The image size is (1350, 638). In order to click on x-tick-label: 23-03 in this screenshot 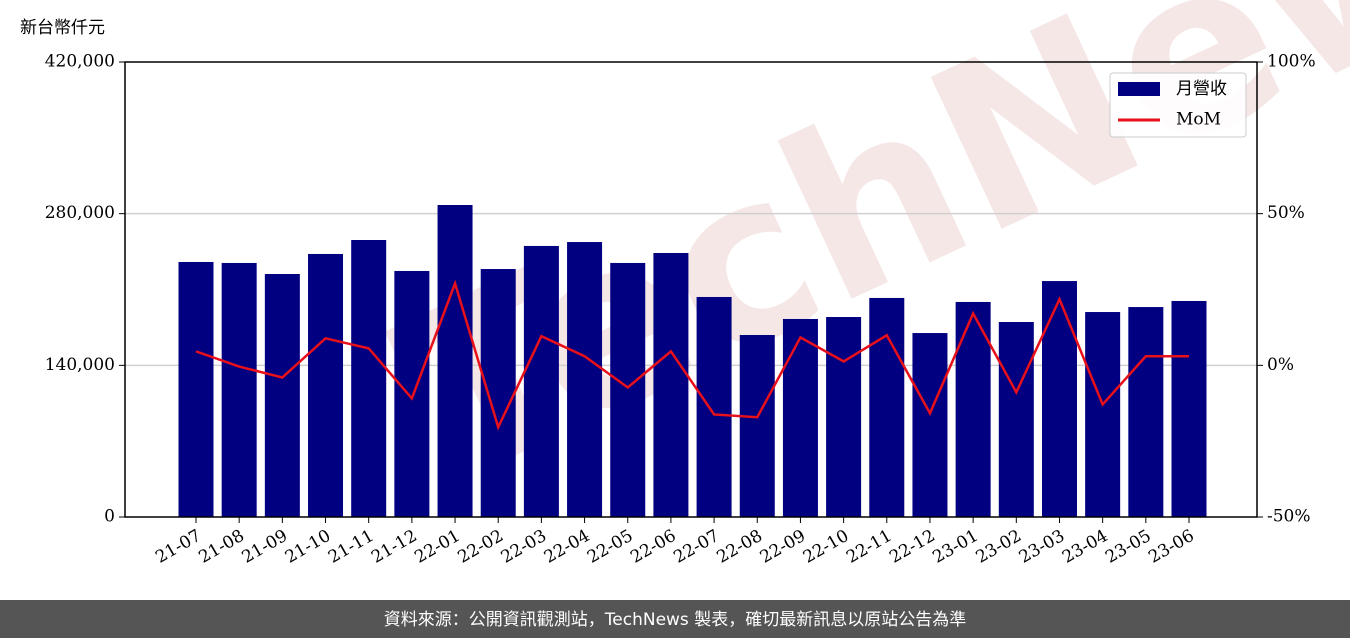, I will do `click(1042, 547)`.